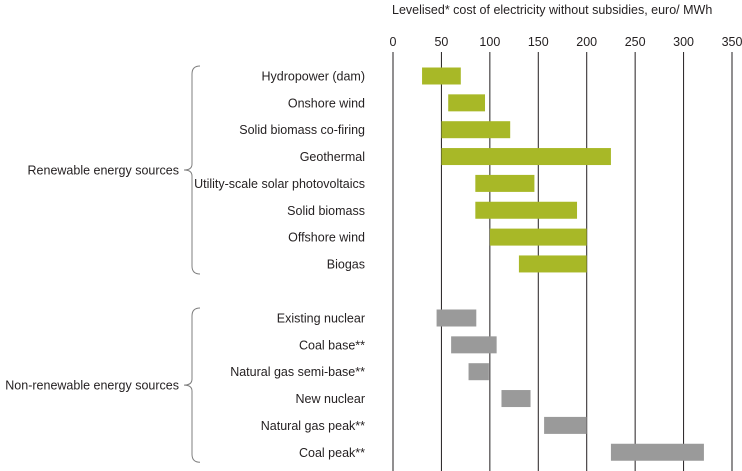  I want to click on group-label: Non-renewable energy sources, so click(92, 386).